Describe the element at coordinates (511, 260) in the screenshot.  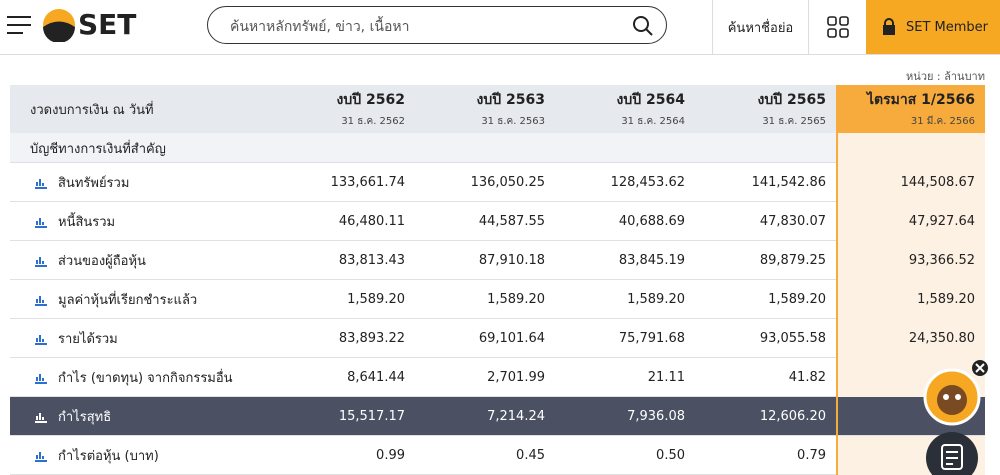
I see `value-cell: 87,910.18` at that location.